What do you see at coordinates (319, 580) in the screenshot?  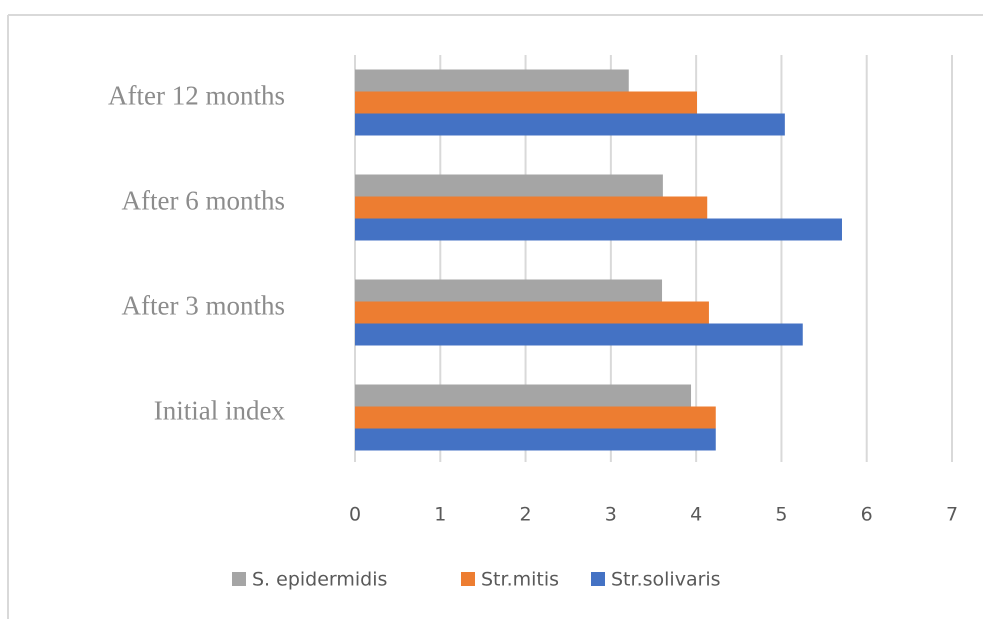 I see `legend-label: S. epidermidis` at bounding box center [319, 580].